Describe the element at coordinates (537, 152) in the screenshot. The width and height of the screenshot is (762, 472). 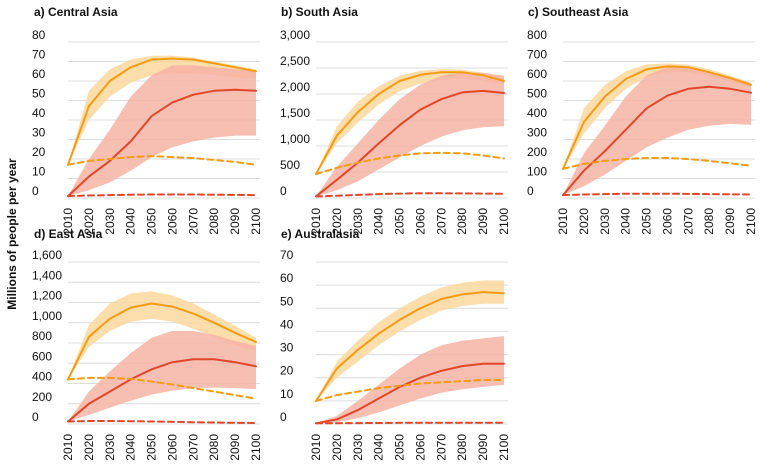
I see `y-tick-label: 200` at that location.